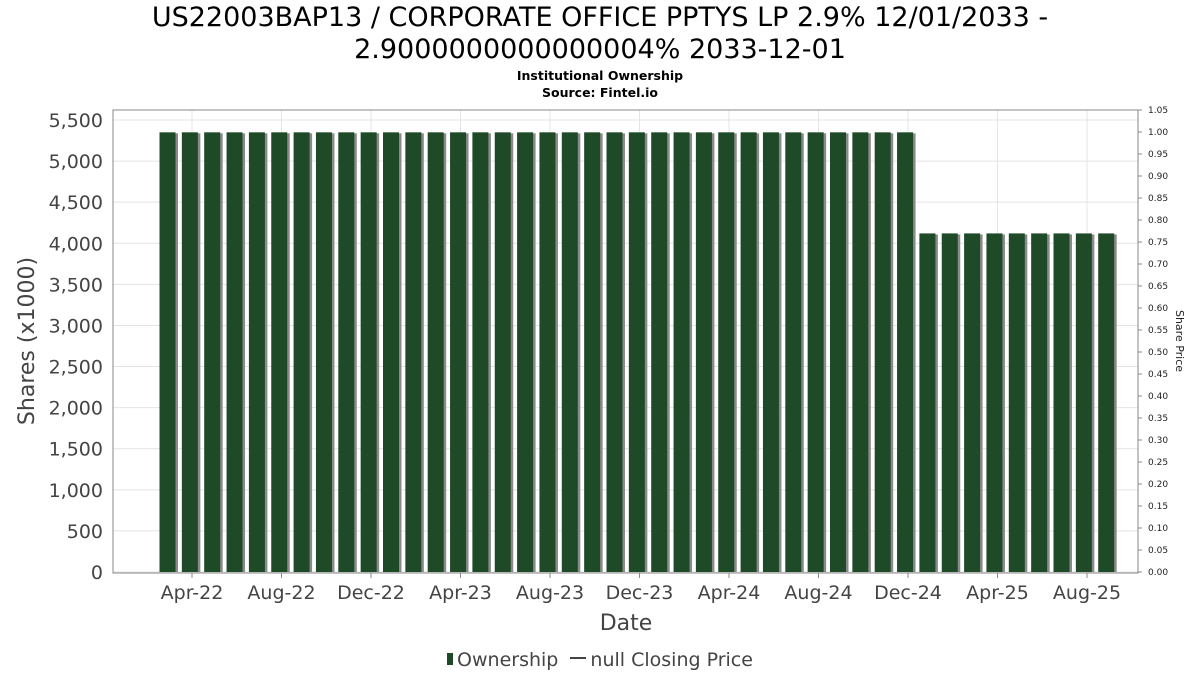 The height and width of the screenshot is (675, 1200). Describe the element at coordinates (1158, 265) in the screenshot. I see `y2-tick-label: 0.70` at that location.